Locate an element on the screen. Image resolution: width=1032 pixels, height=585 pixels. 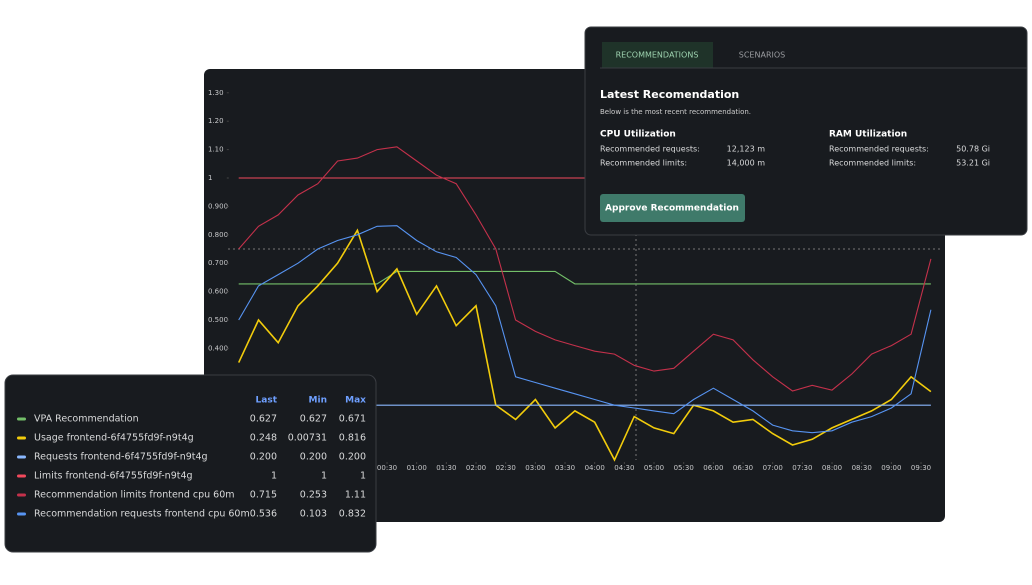
y-tick-label: 0.500 is located at coordinates (218, 320).